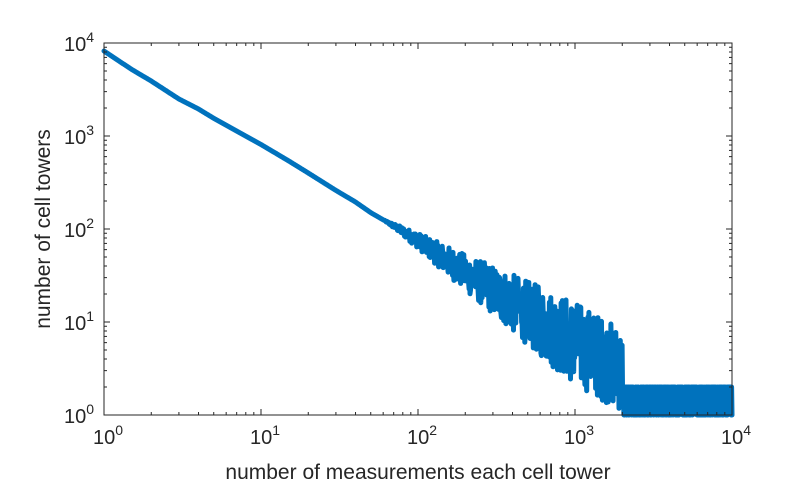  I want to click on x-tick-label: 10⁴, so click(736, 435).